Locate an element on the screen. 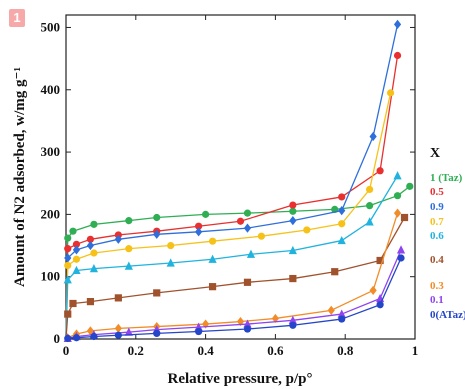 Image resolution: width=465 pixels, height=389 pixels. y-tick-label: 100 is located at coordinates (51, 276).